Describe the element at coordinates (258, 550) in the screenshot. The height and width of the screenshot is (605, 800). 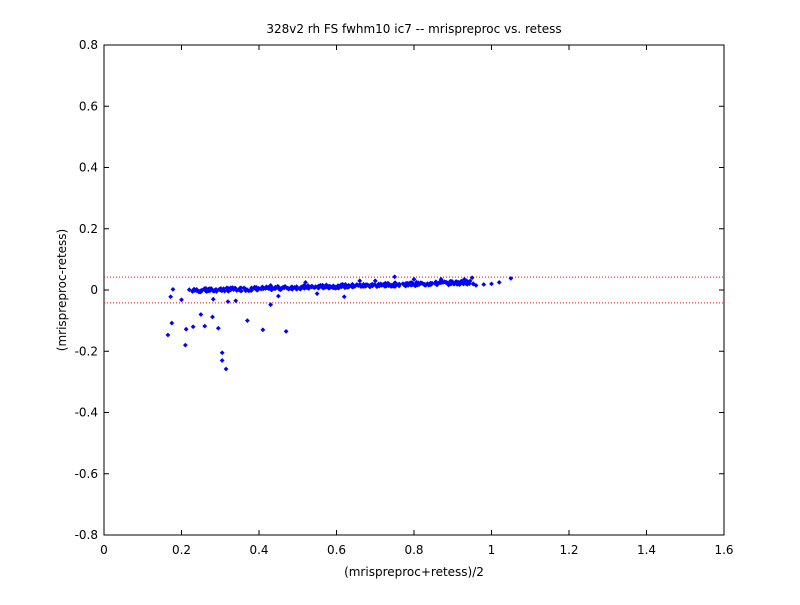
I see `x-tick-label: 0.4` at that location.